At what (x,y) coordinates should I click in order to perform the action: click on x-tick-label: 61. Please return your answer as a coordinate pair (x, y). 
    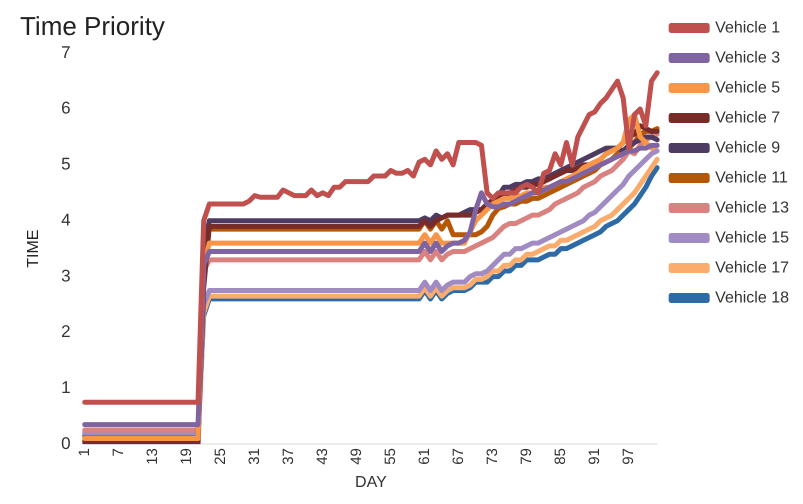
    Looking at the image, I should click on (424, 456).